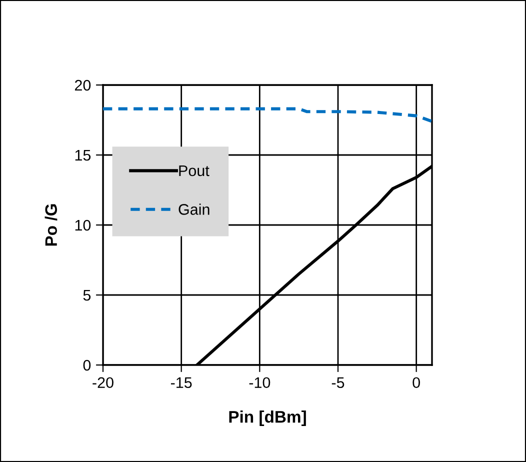  Describe the element at coordinates (82, 85) in the screenshot. I see `y-tick-label: 20` at that location.